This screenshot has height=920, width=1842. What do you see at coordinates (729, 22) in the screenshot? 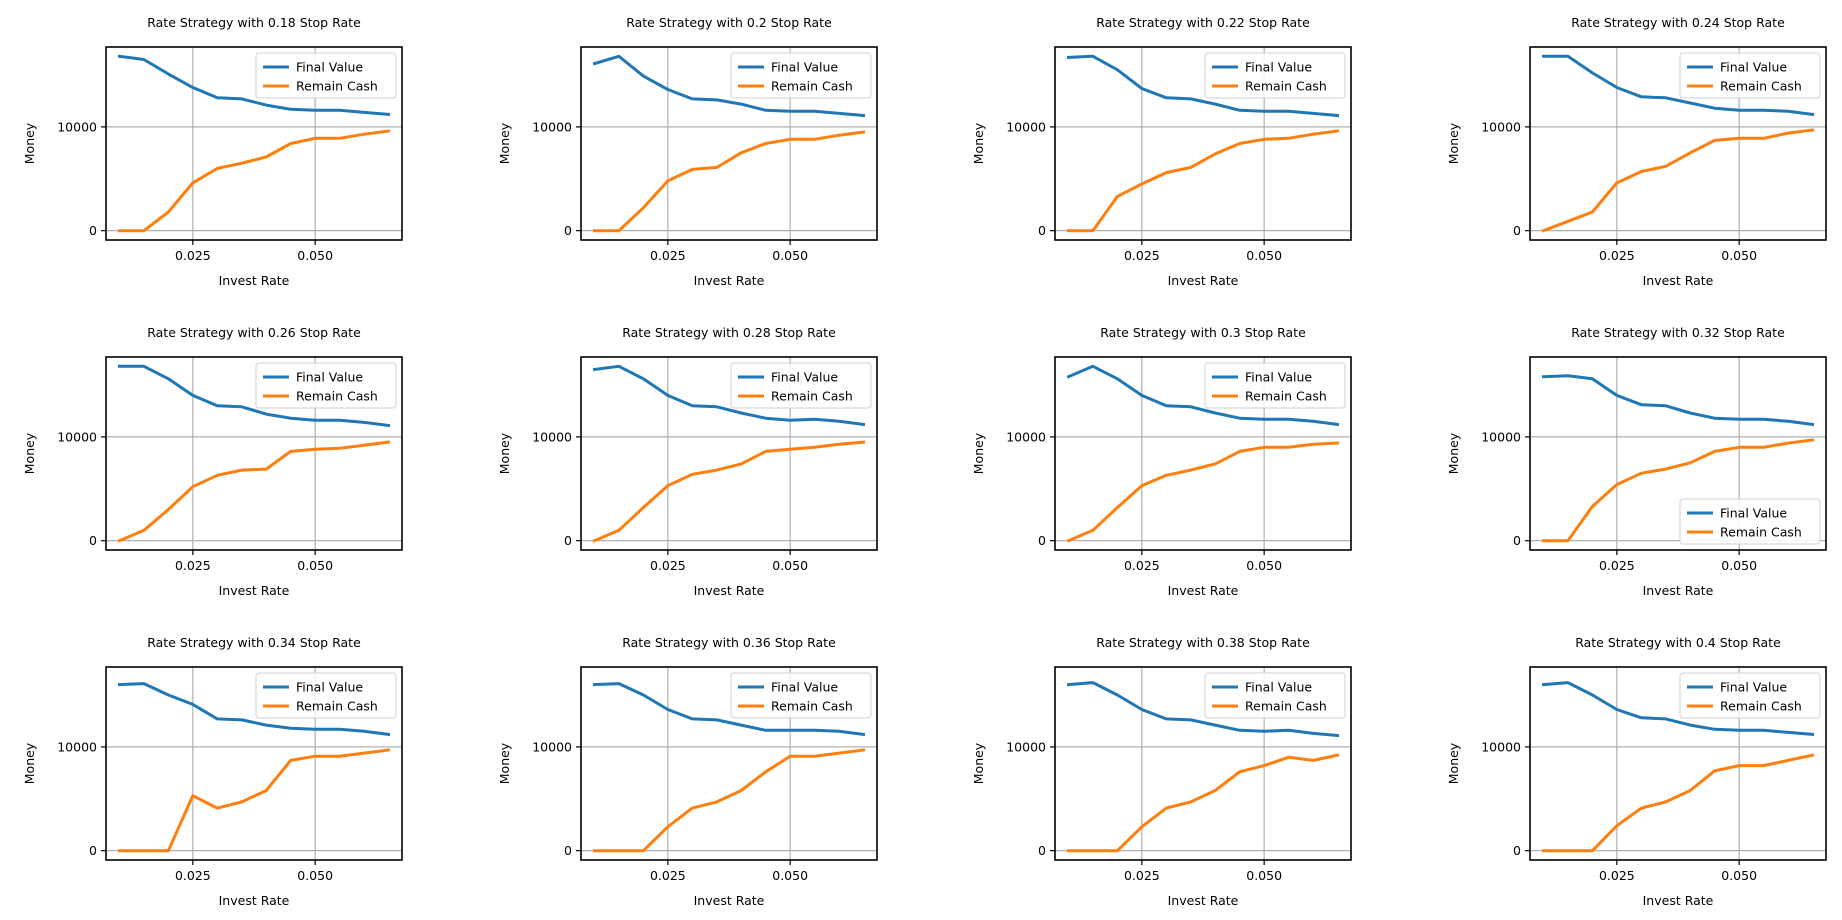
I see `subplot-title: Rate Strategy with 0.2 Stop Rate` at bounding box center [729, 22].